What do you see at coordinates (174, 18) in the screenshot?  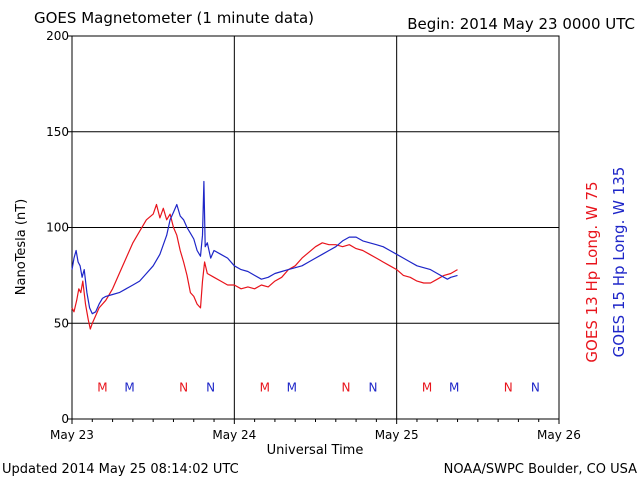 I see `chart-title: GOES Magnetometer (1 minute data)` at bounding box center [174, 18].